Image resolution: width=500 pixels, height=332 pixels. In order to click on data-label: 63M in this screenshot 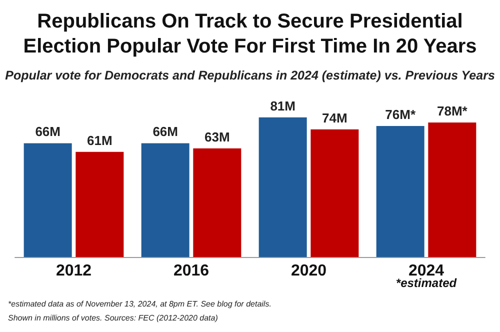, I will do `click(217, 136)`.